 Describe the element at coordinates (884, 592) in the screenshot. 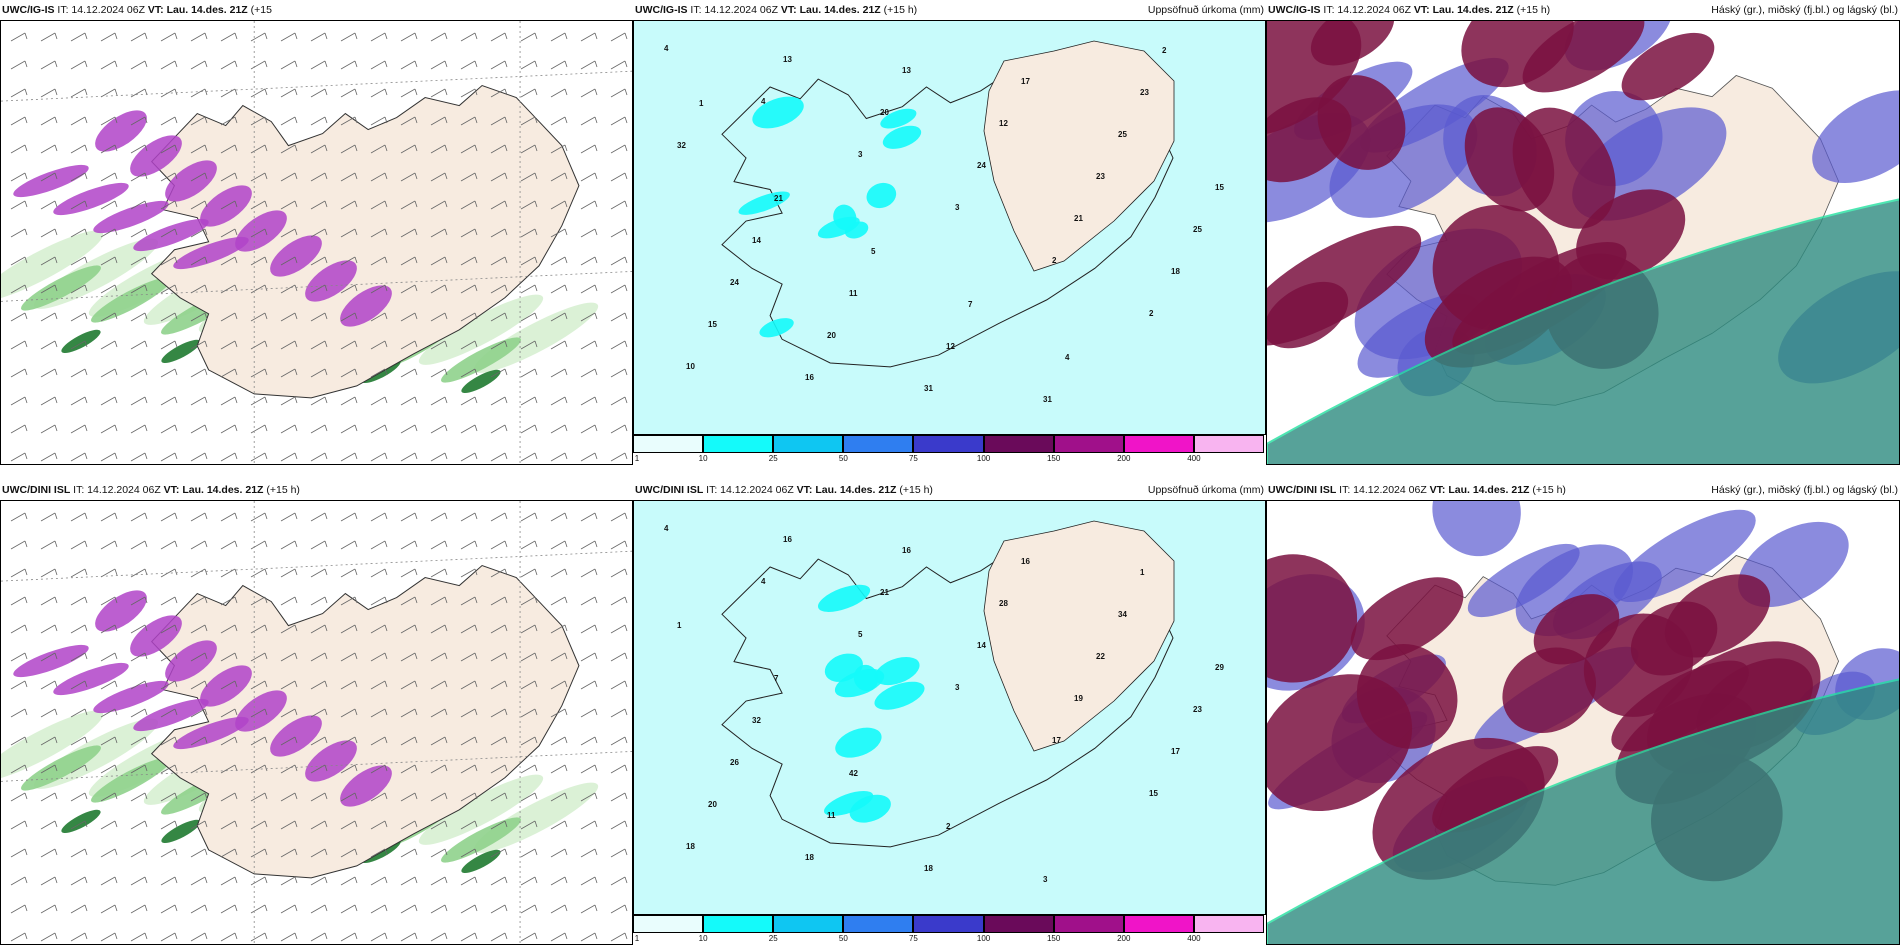

I see `precip-value: 21` at that location.